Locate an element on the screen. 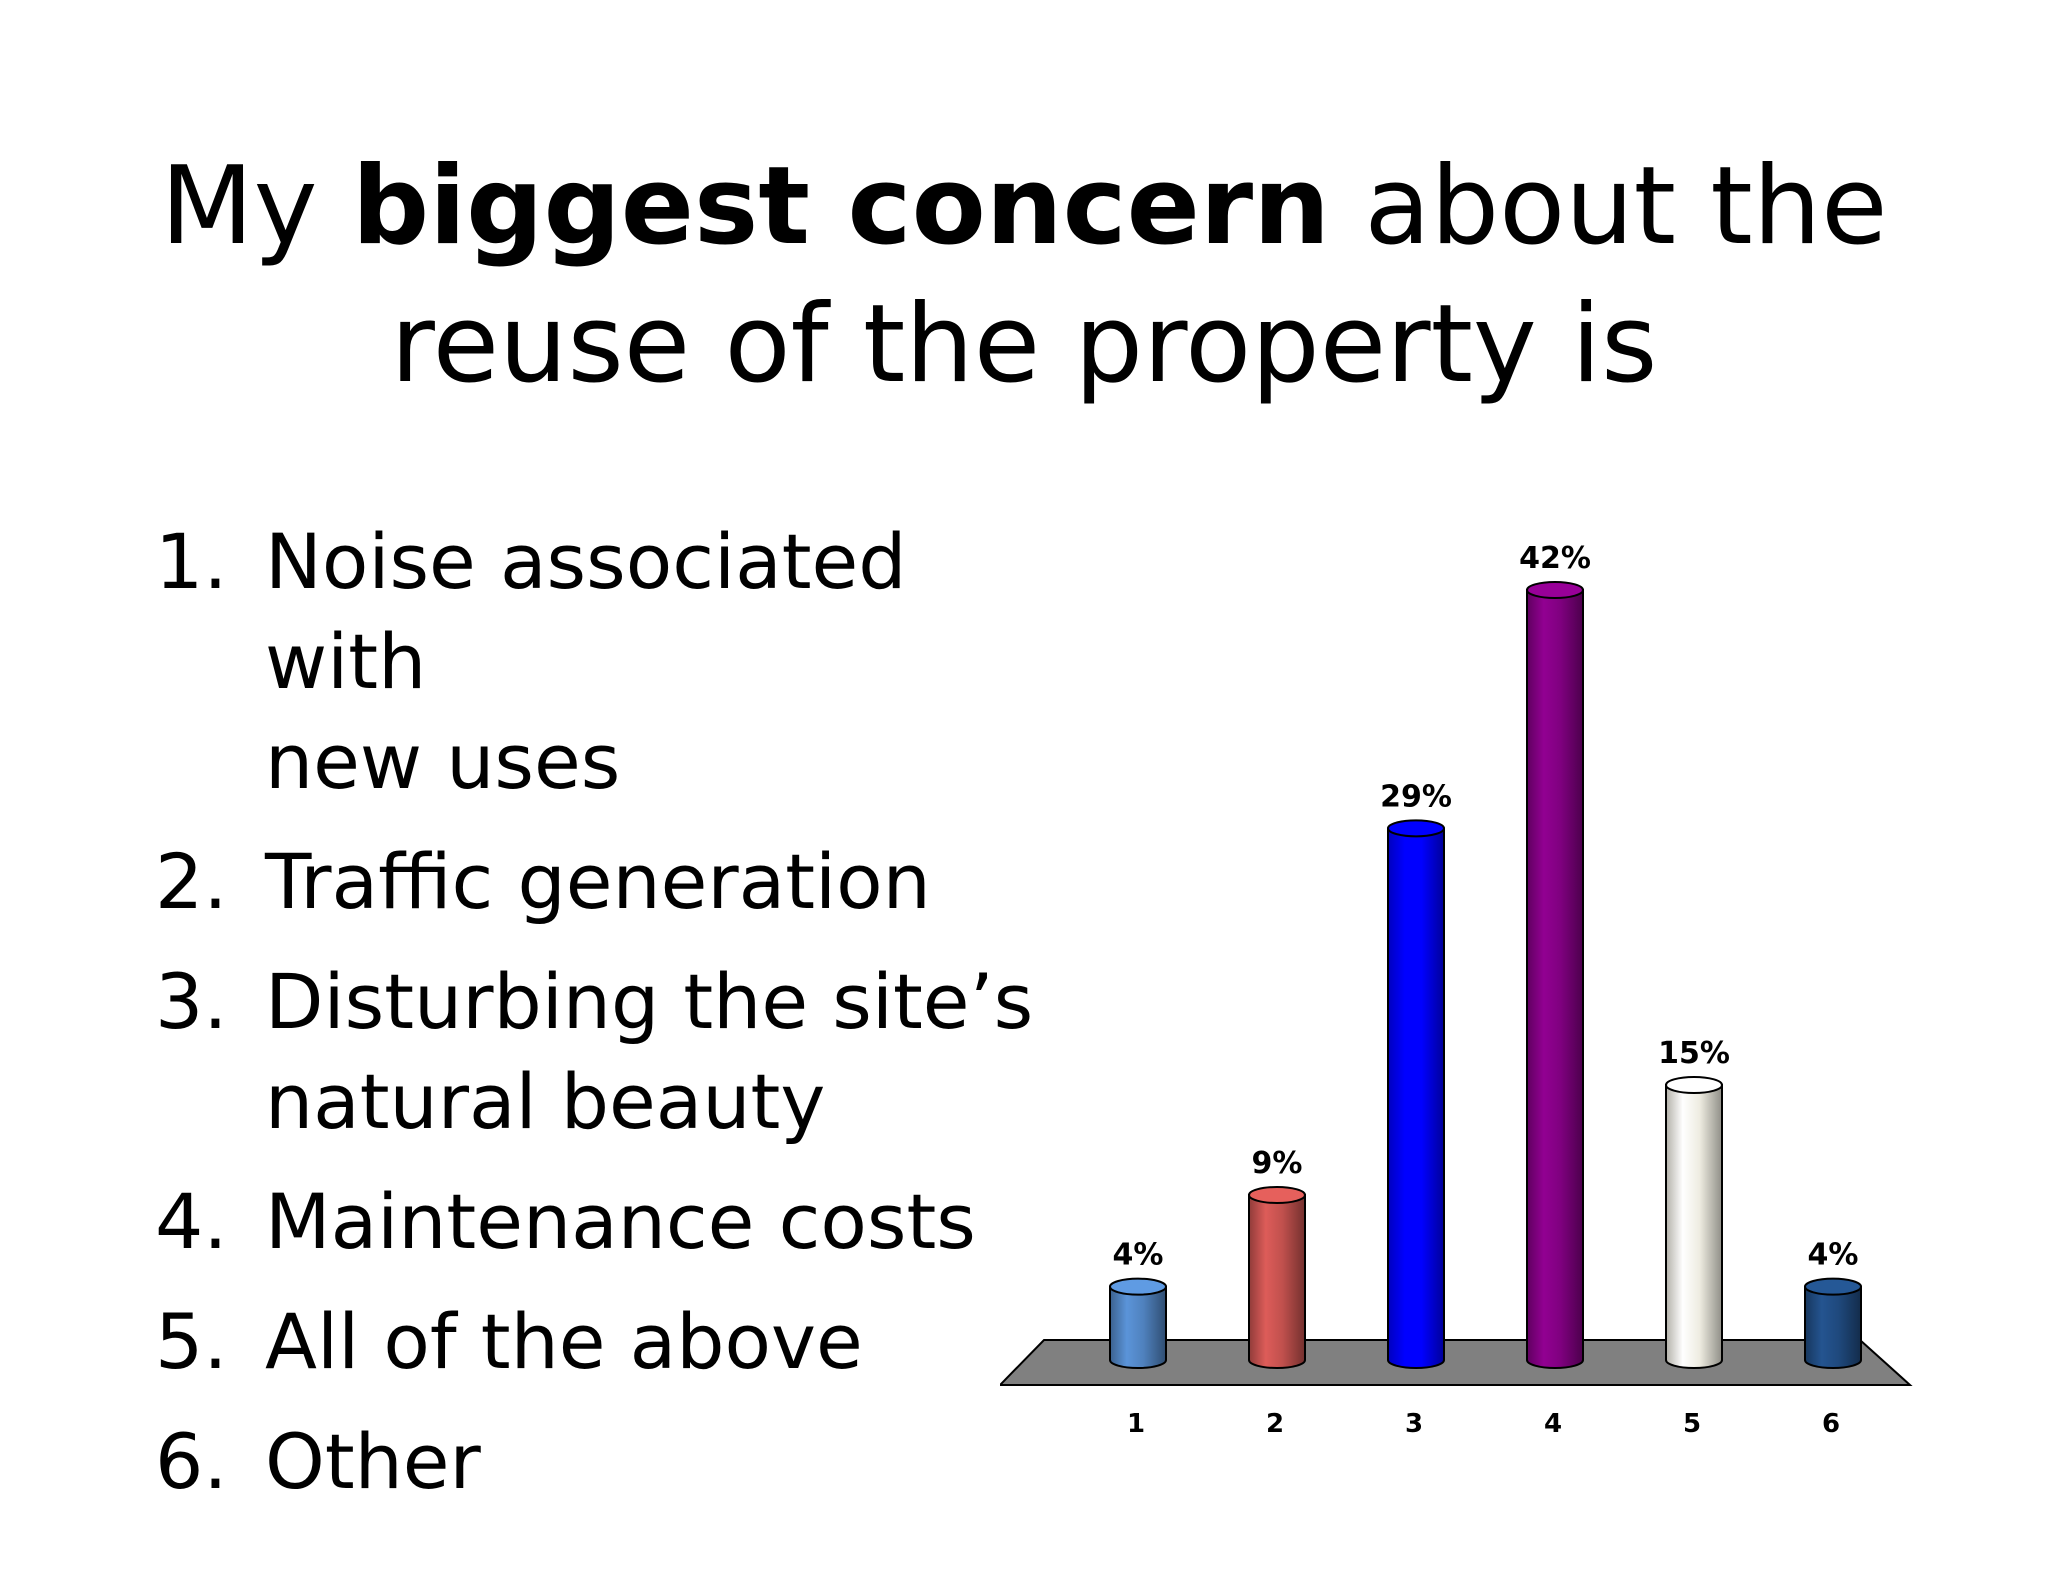  option-2: 2. Traffic generation is located at coordinates (610, 882).